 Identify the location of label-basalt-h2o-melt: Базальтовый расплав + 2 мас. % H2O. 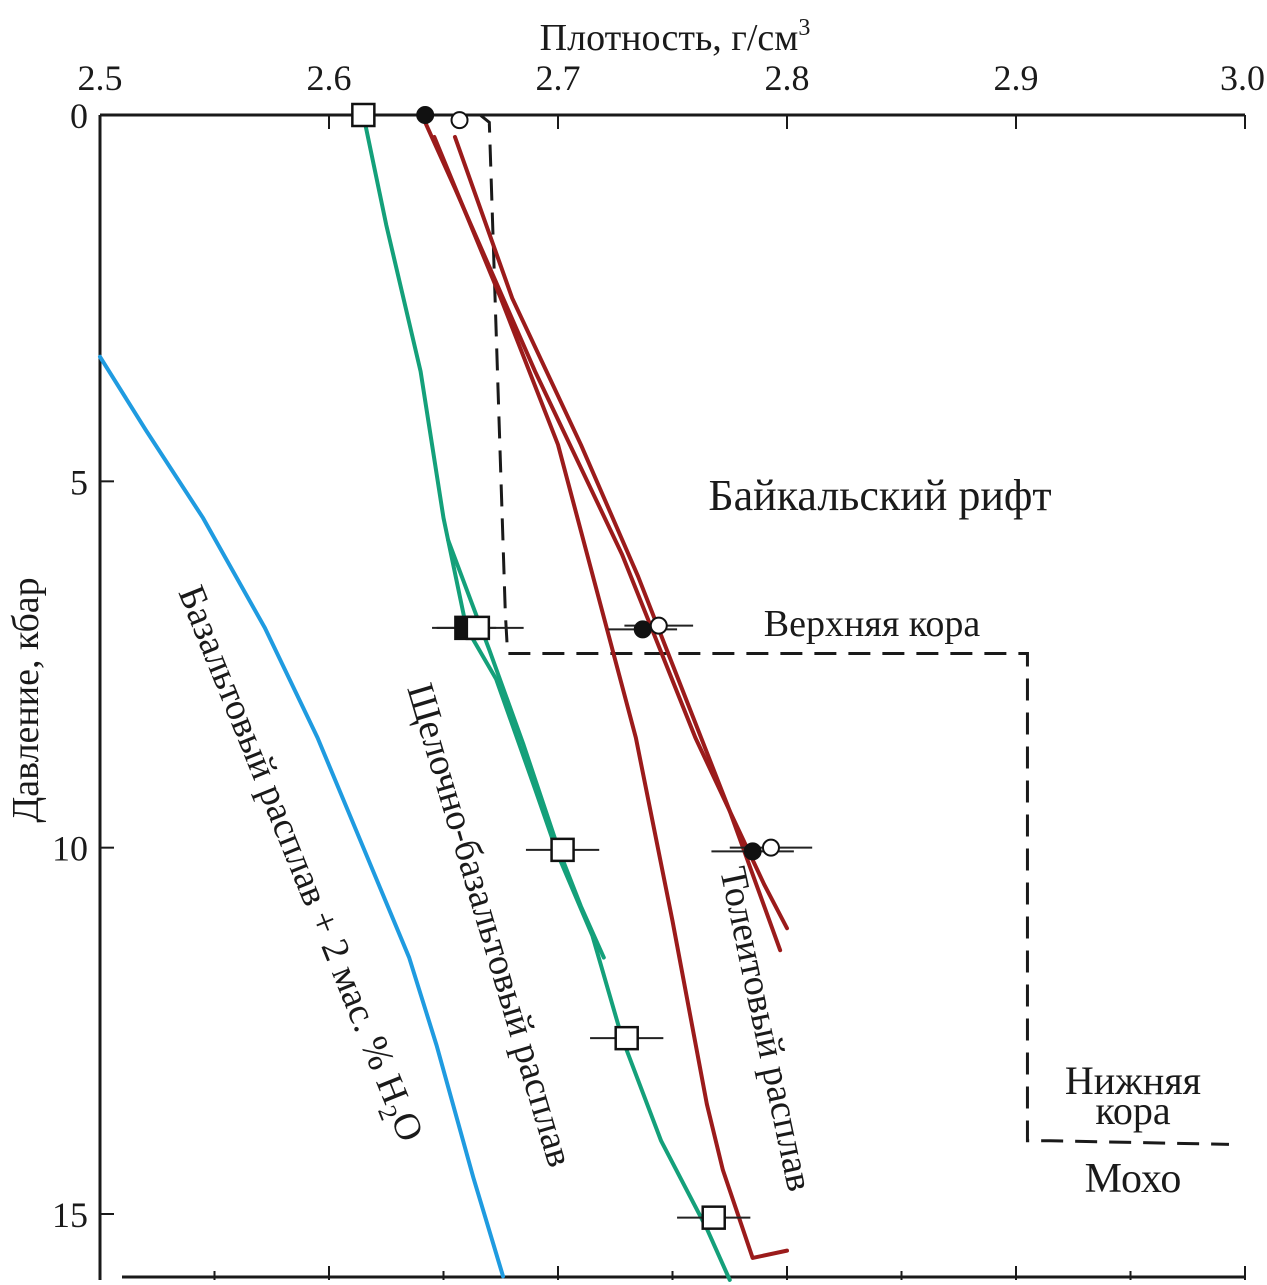
(298, 865).